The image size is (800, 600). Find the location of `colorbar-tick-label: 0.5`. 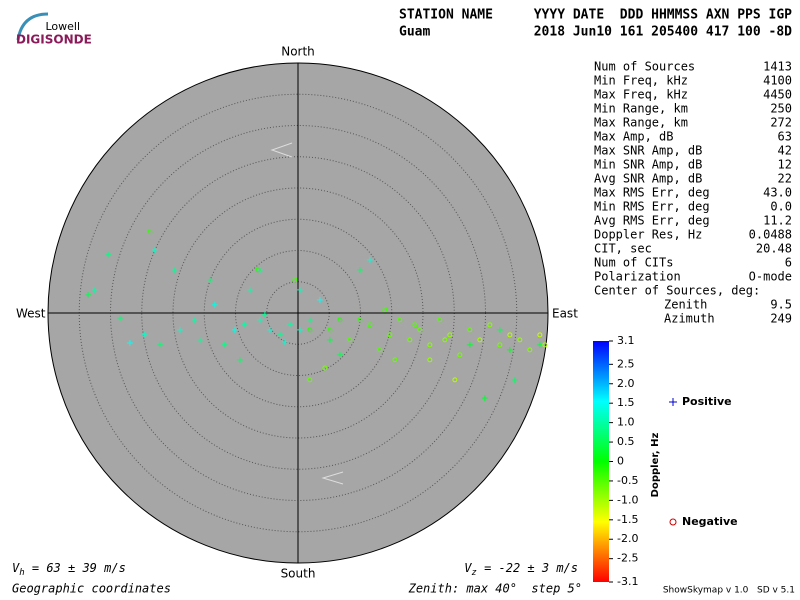

colorbar-tick-label: 0.5 is located at coordinates (626, 441).